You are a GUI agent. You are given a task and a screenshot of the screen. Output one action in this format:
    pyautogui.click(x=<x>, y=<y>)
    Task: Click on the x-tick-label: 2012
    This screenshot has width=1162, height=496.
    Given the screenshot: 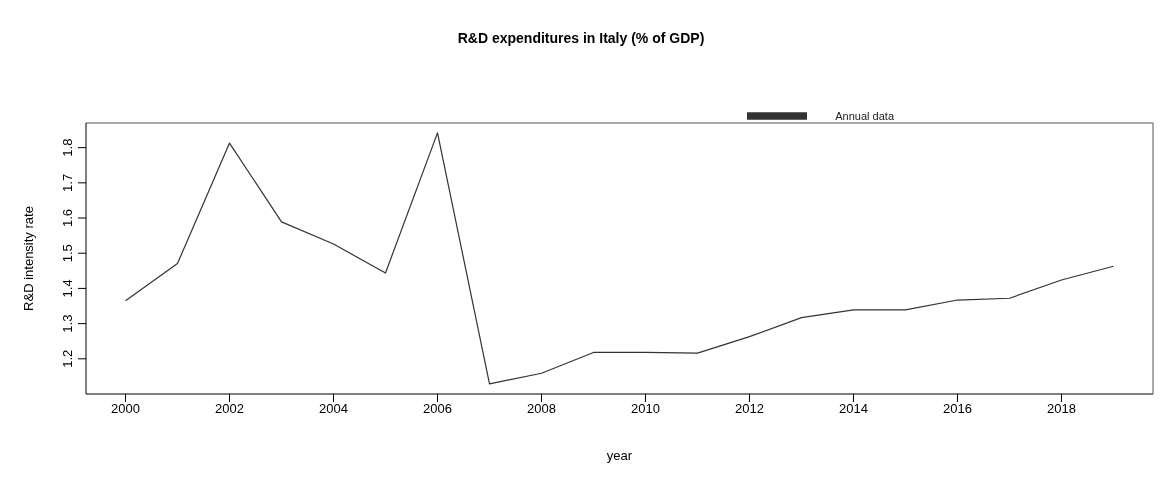 What is the action you would take?
    pyautogui.click(x=749, y=409)
    